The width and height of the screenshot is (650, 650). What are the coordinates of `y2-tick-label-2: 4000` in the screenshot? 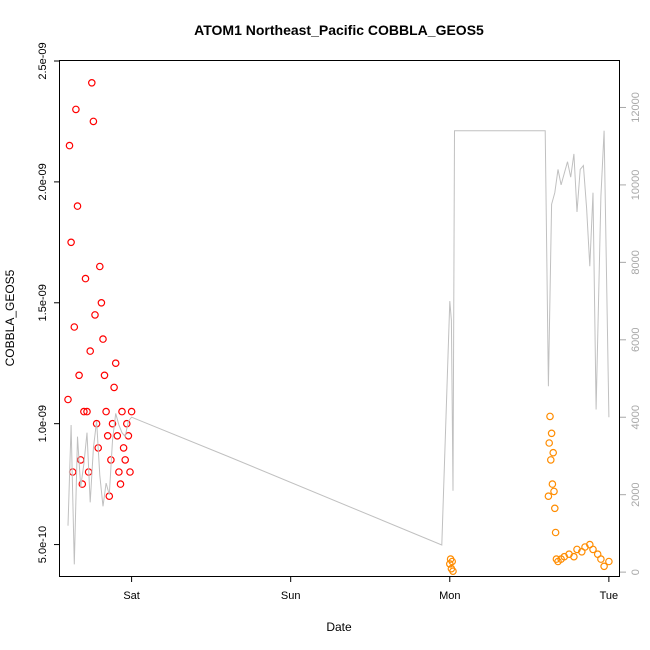 It's located at (636, 417).